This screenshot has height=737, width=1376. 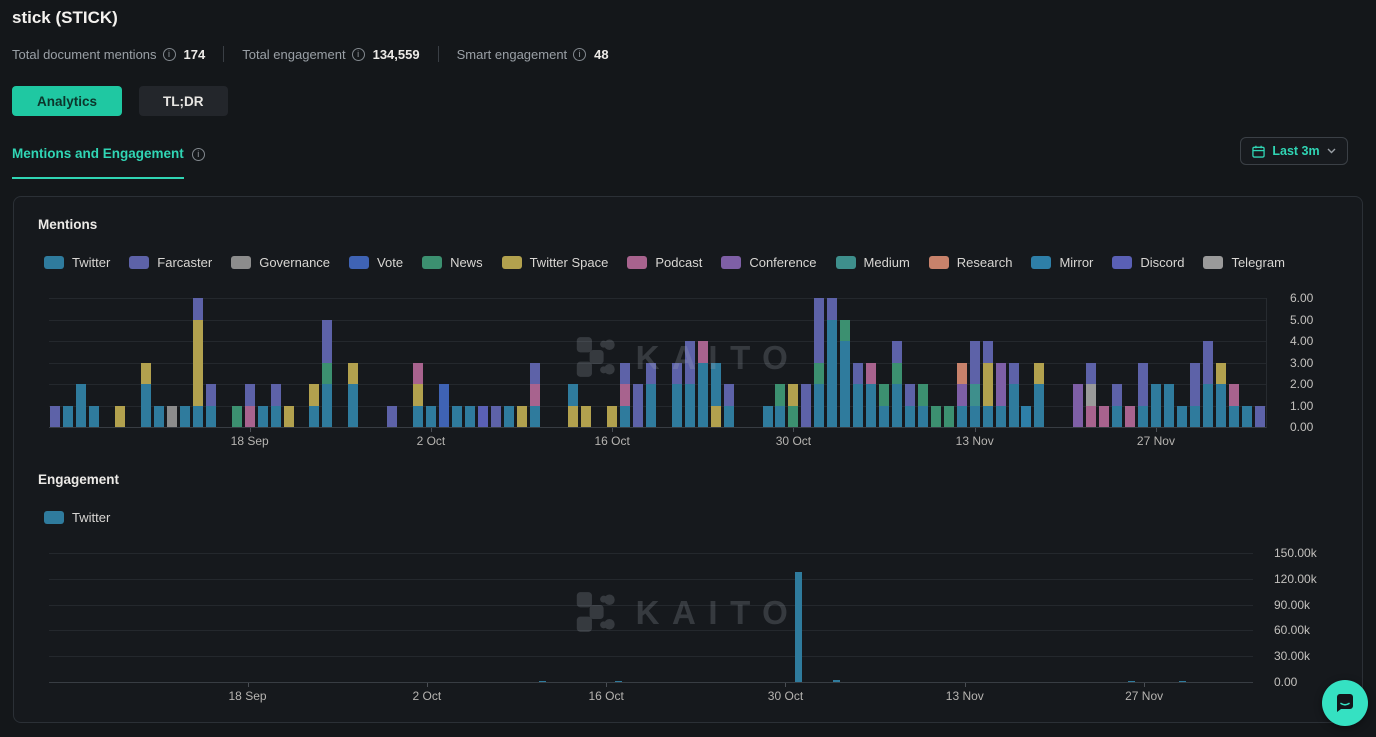 What do you see at coordinates (1062, 262) in the screenshot?
I see `legend-item-mirror: Mirror` at bounding box center [1062, 262].